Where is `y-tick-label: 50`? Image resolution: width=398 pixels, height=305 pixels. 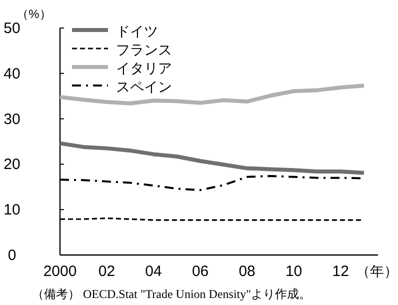
y-tick-label: 50 is located at coordinates (12, 28).